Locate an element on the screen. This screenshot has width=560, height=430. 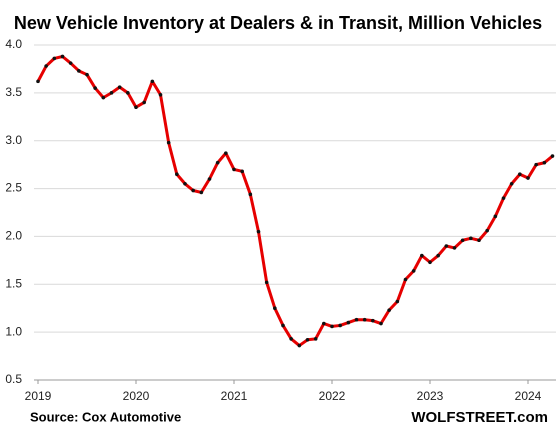
x-tick-label: 2021 is located at coordinates (234, 396).